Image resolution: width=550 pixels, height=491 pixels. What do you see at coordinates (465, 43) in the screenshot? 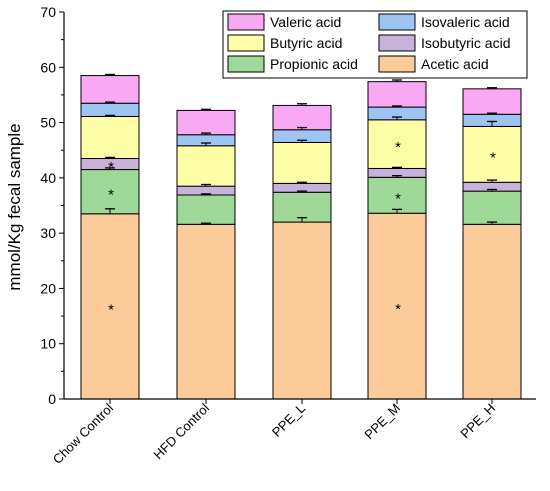
I see `legend-label: Isobutyric acid` at bounding box center [465, 43].